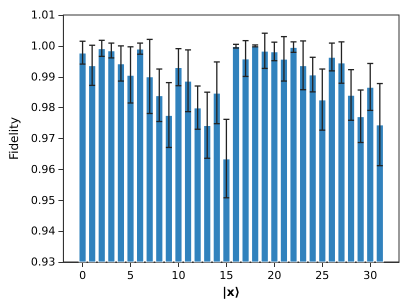 This screenshot has width=409, height=307. What do you see at coordinates (231, 292) in the screenshot?
I see `x-axis-title: |x⟩` at bounding box center [231, 292].